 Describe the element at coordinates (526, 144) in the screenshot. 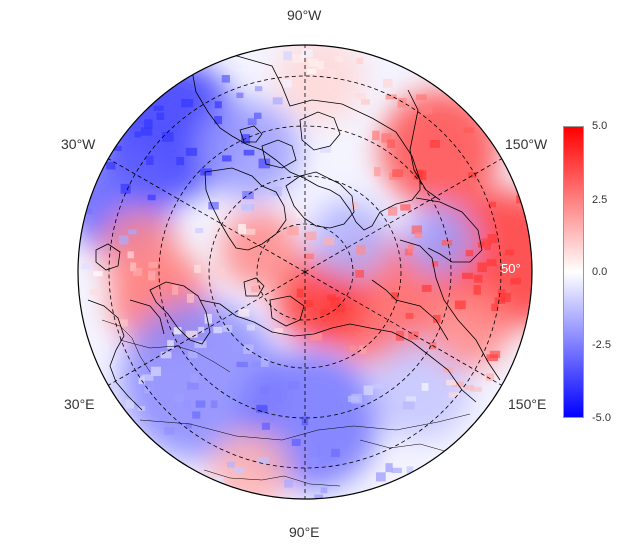

I see `longitude-label-150w: 150°W` at that location.